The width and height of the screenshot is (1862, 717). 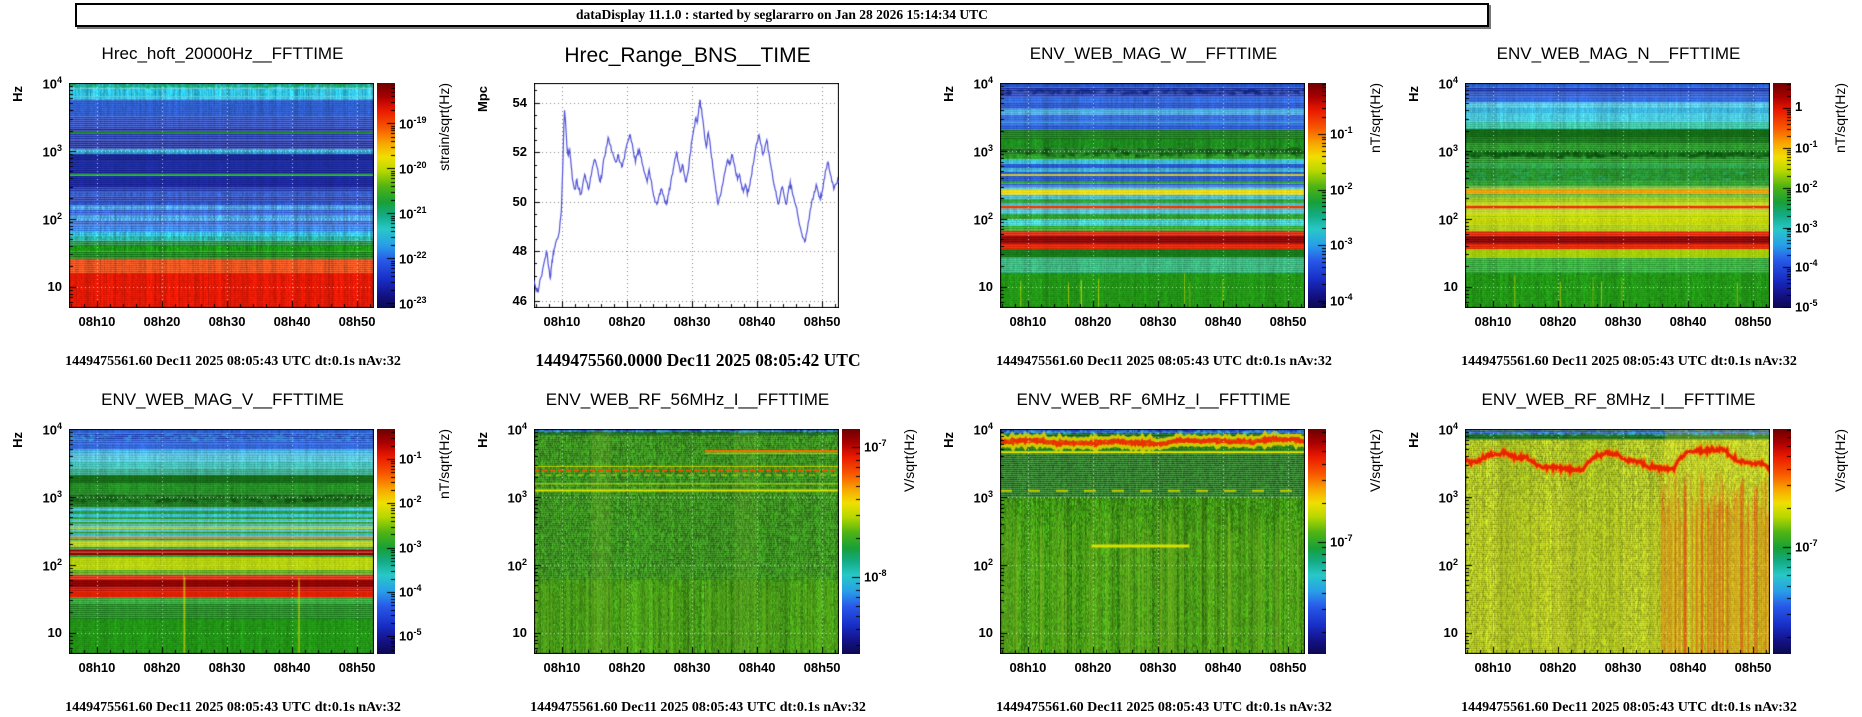 What do you see at coordinates (498, 195) in the screenshot?
I see `y-tick-labels: 54 52 50 48 46` at bounding box center [498, 195].